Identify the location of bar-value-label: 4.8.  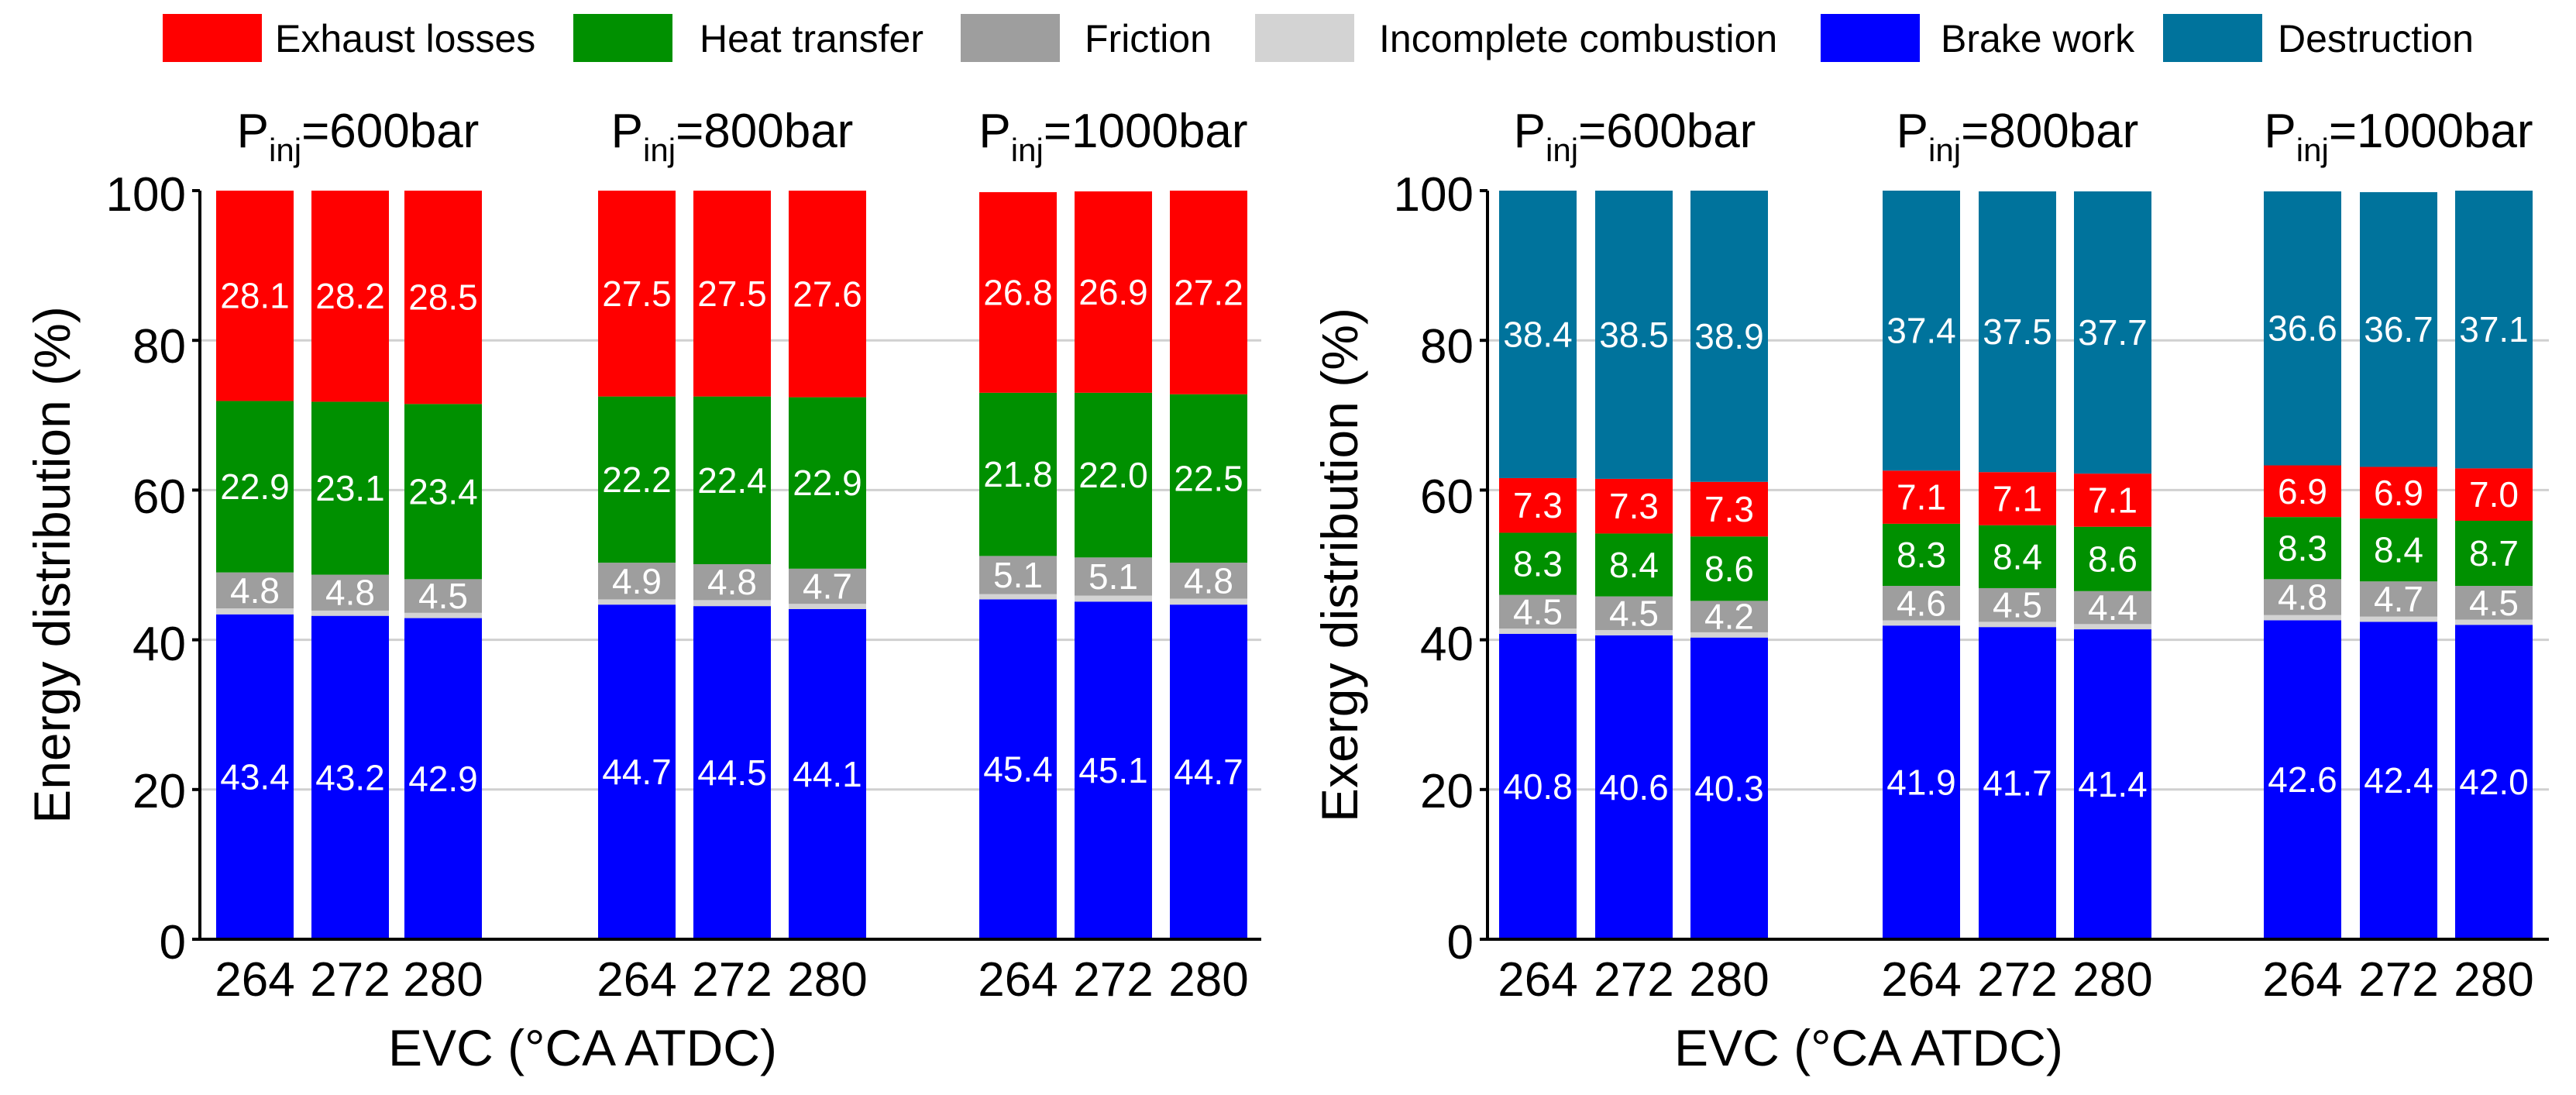
(732, 582).